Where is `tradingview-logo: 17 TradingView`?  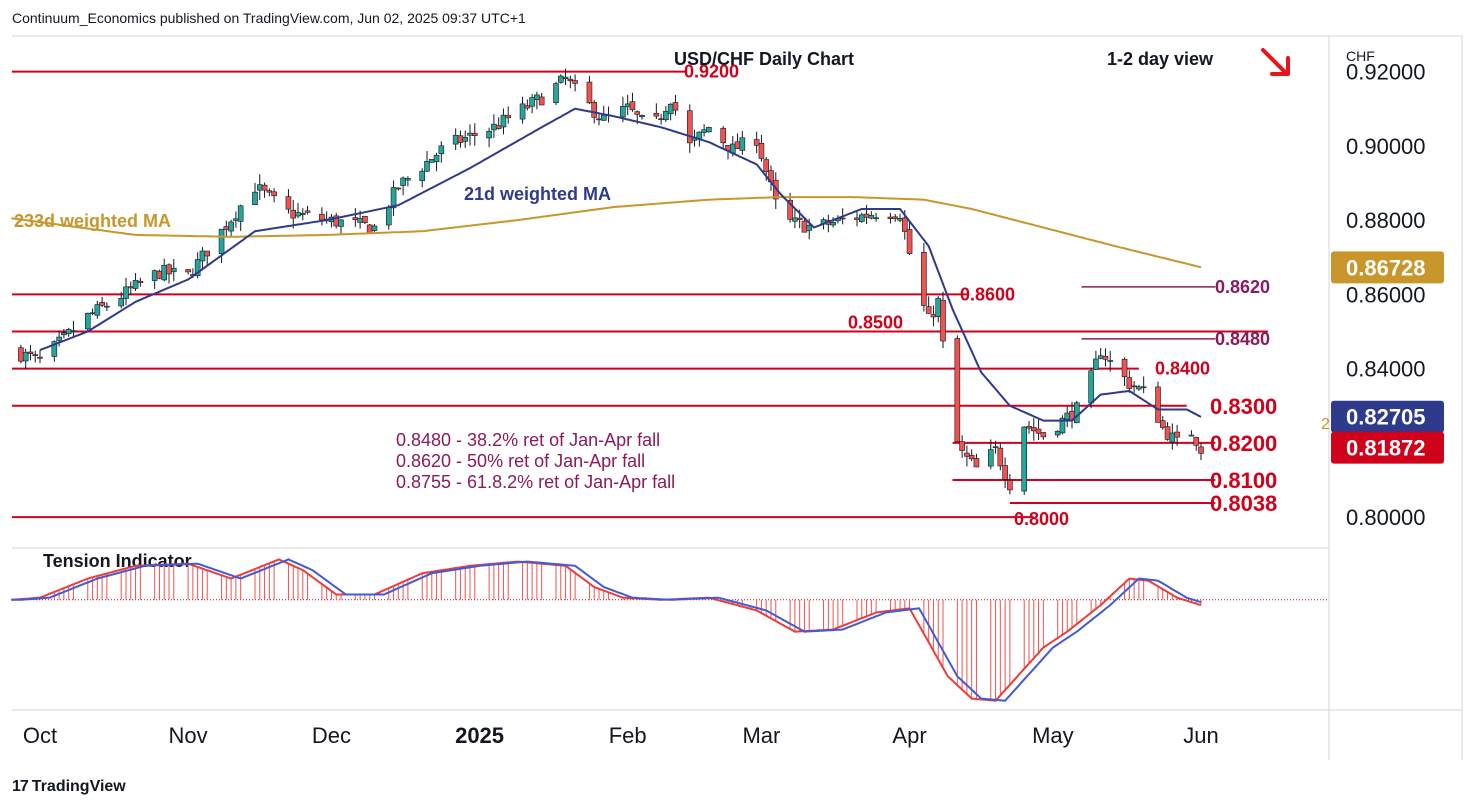
tradingview-logo: 17 TradingView is located at coordinates (69, 787).